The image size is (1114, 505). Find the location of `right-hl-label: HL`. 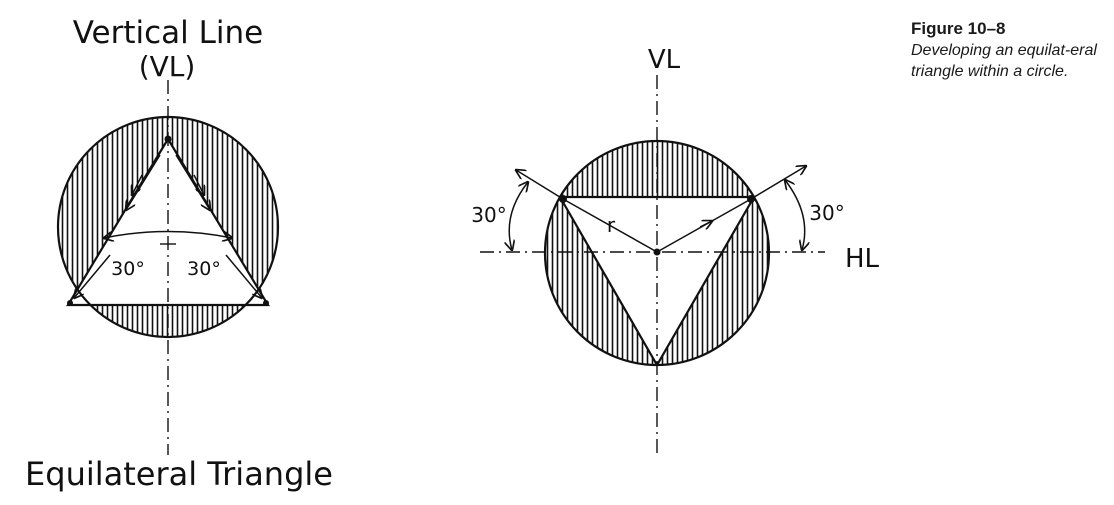

right-hl-label: HL is located at coordinates (862, 259).